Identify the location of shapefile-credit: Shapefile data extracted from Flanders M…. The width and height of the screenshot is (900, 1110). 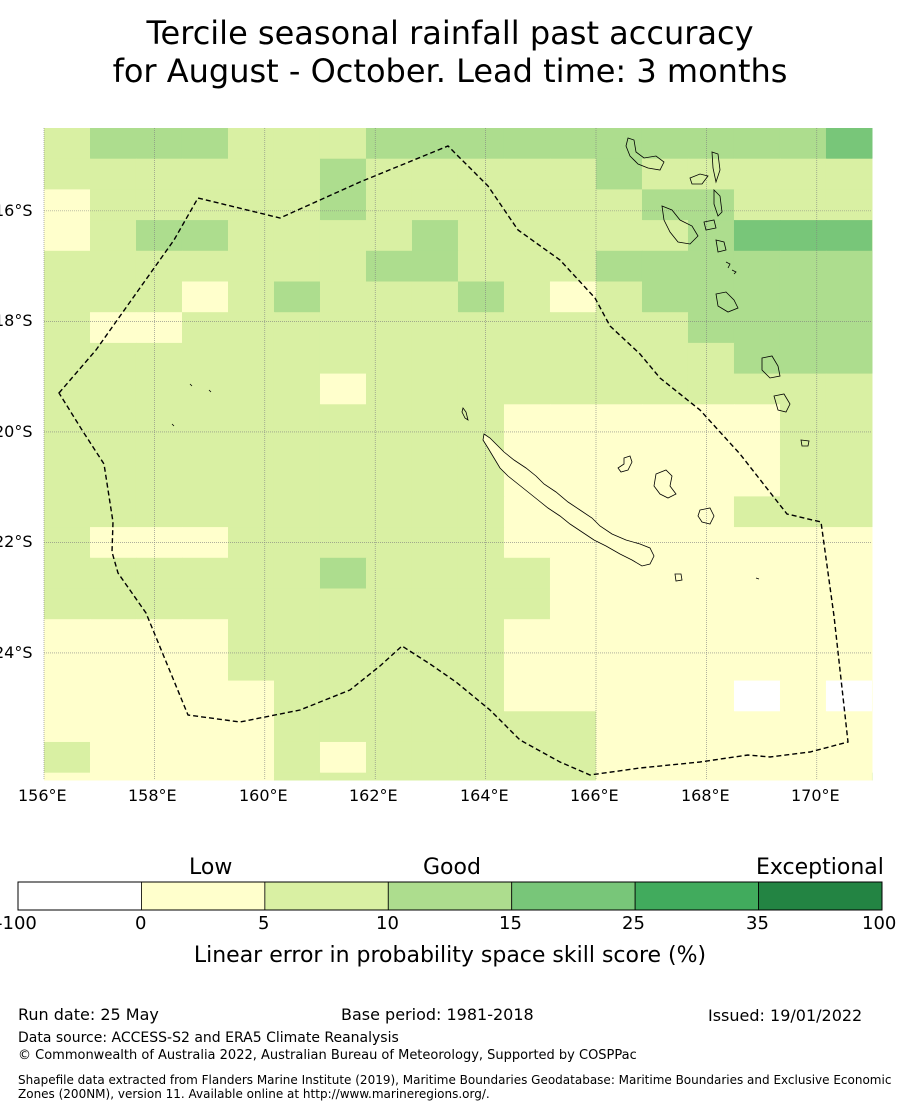
(455, 1087).